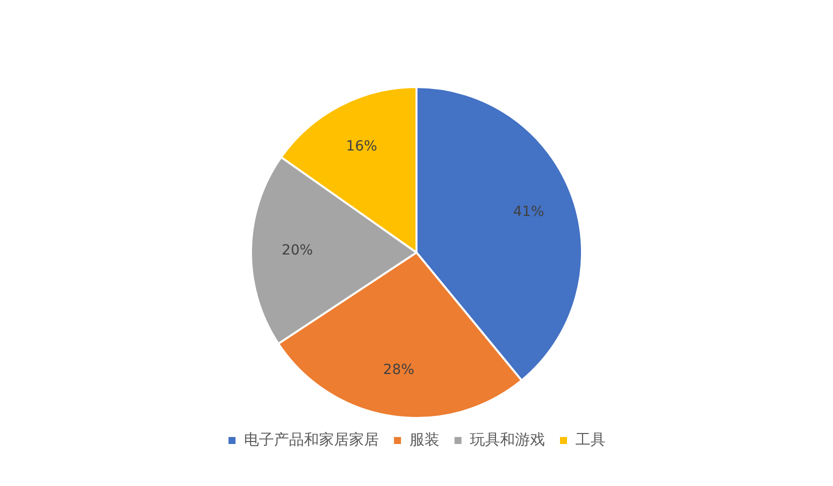 The height and width of the screenshot is (486, 833). I want to click on data-label: 20%, so click(297, 250).